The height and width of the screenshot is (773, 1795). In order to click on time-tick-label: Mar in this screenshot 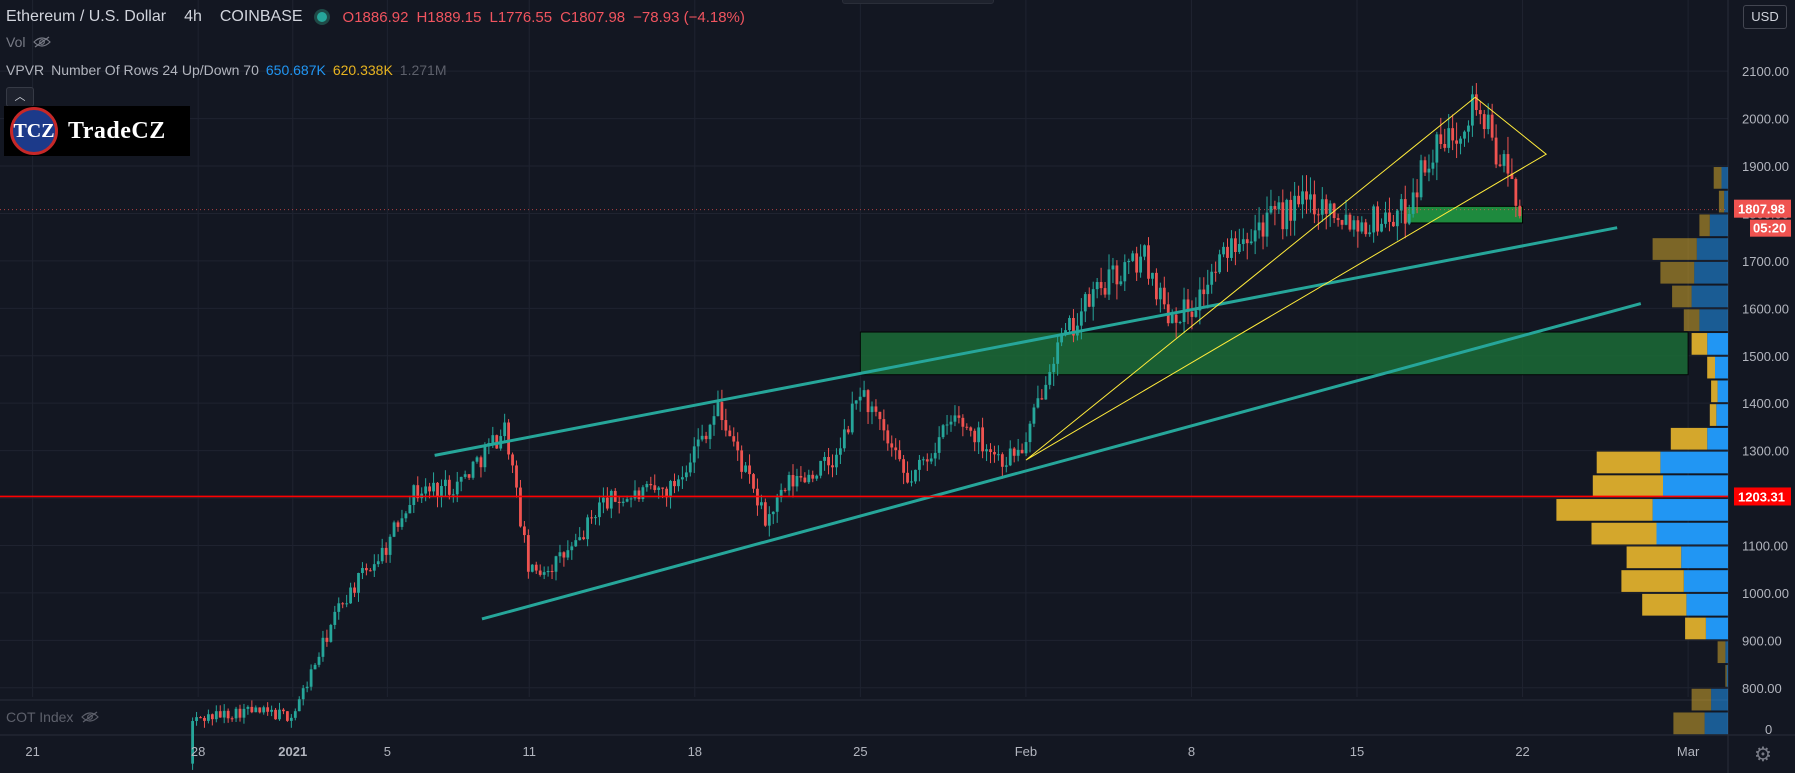, I will do `click(1688, 751)`.